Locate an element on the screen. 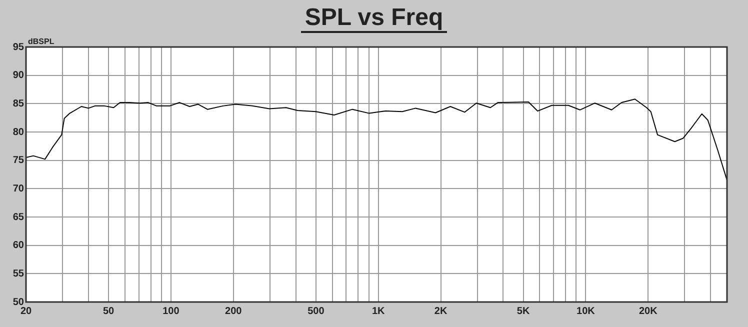 This screenshot has height=327, width=748. y-tick-label: 80 is located at coordinates (18, 132).